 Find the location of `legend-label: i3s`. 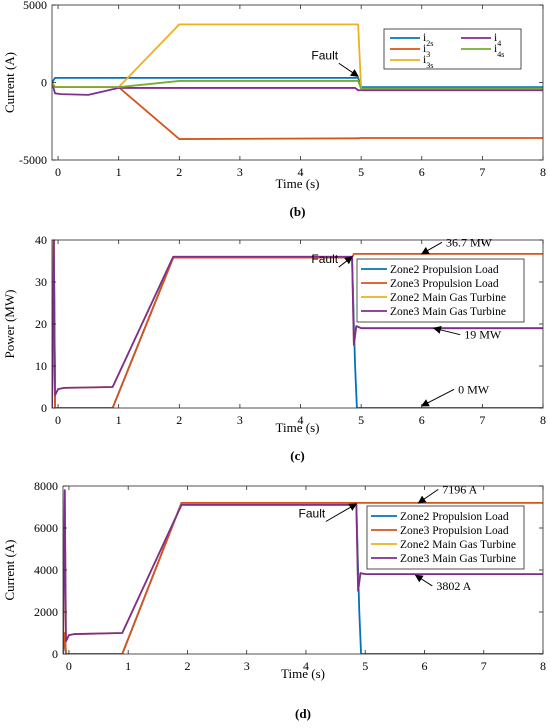

legend-label: i3s is located at coordinates (428, 62).